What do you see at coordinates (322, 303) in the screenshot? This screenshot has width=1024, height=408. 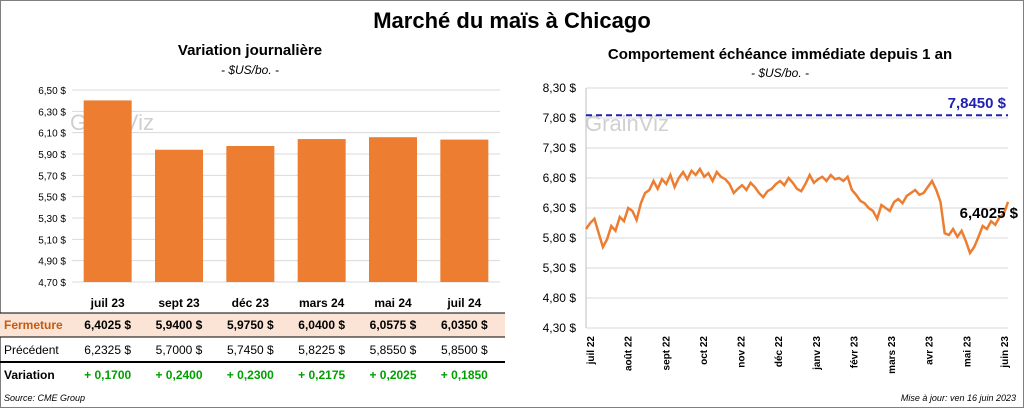 I see `left-x-tick: mars 24` at bounding box center [322, 303].